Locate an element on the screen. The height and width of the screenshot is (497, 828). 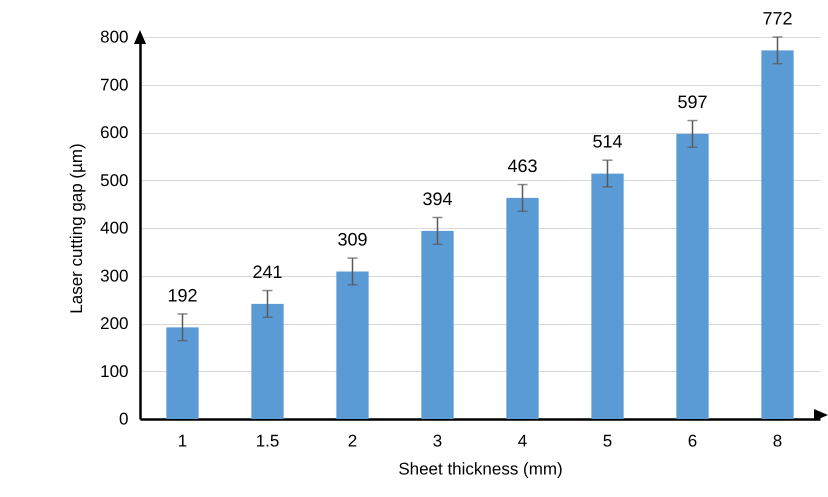
y-tick-label: 400 is located at coordinates (114, 228).